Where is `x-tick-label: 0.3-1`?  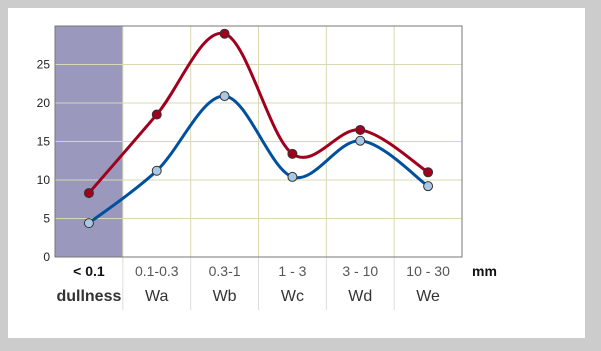
x-tick-label: 0.3-1 is located at coordinates (225, 271).